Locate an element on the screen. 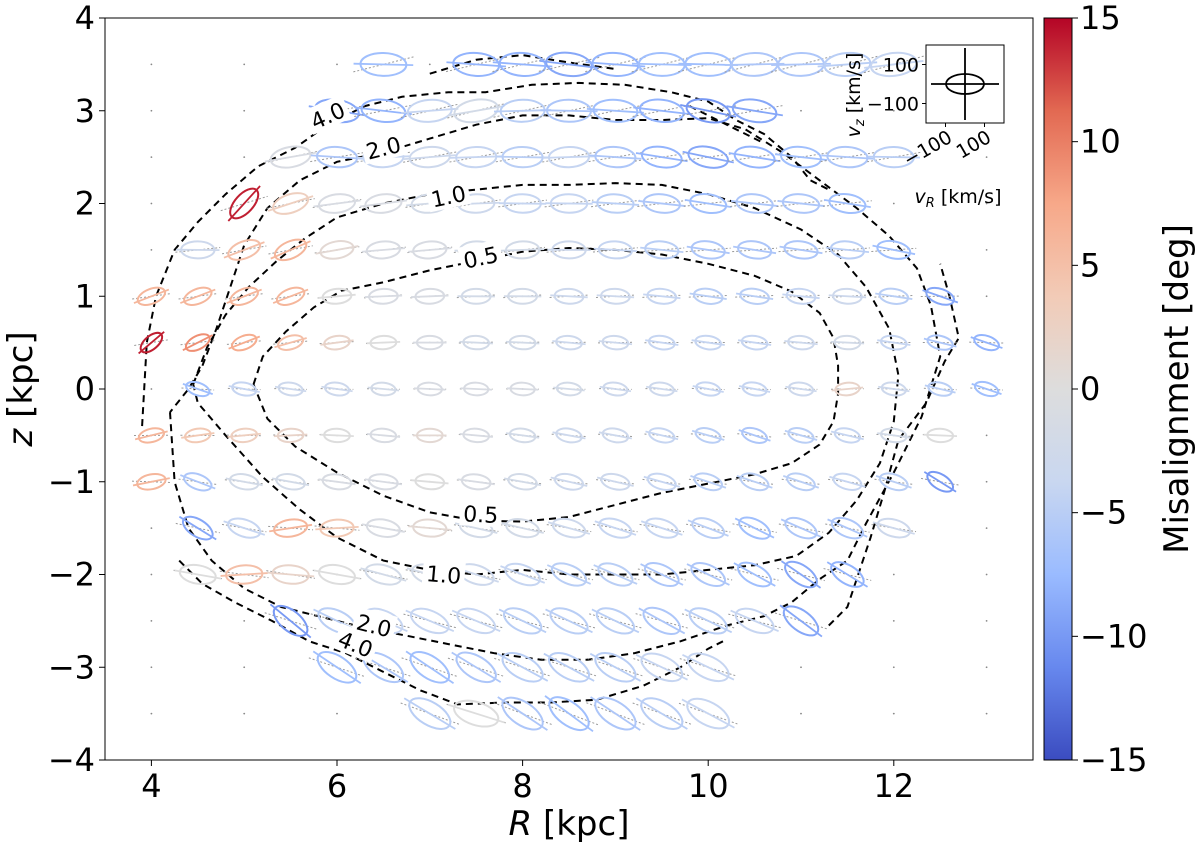 The height and width of the screenshot is (845, 1200). y-tick-label: −1 is located at coordinates (71, 482).